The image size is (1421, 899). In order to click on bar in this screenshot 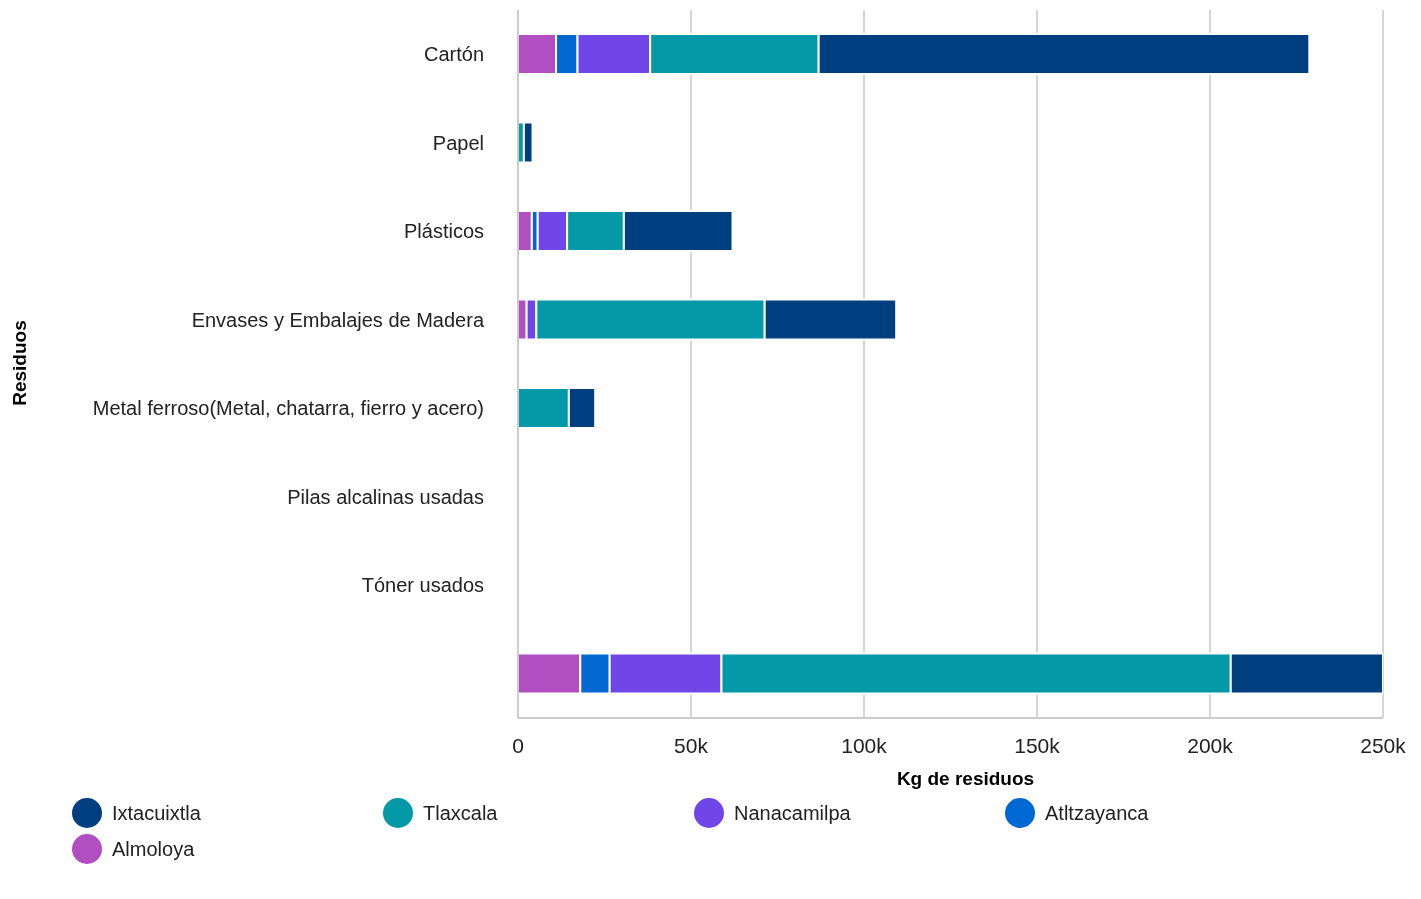, I will do `click(528, 142)`.